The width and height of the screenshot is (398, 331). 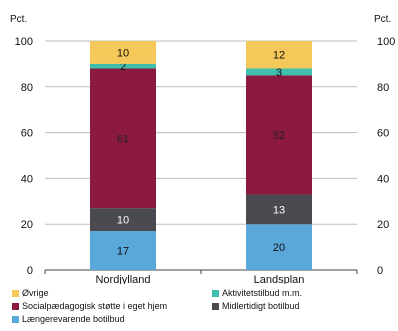 I want to click on y-tick-left-20: 20, so click(x=27, y=225).